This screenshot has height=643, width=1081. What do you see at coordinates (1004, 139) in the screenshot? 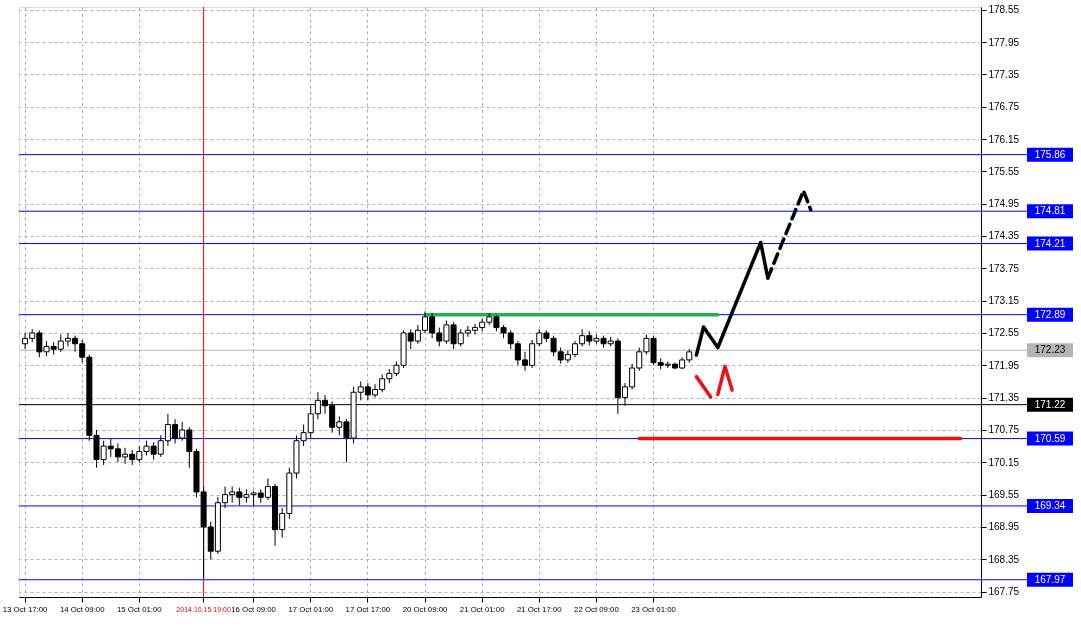
I see `y-tick-label: 176.15` at bounding box center [1004, 139].